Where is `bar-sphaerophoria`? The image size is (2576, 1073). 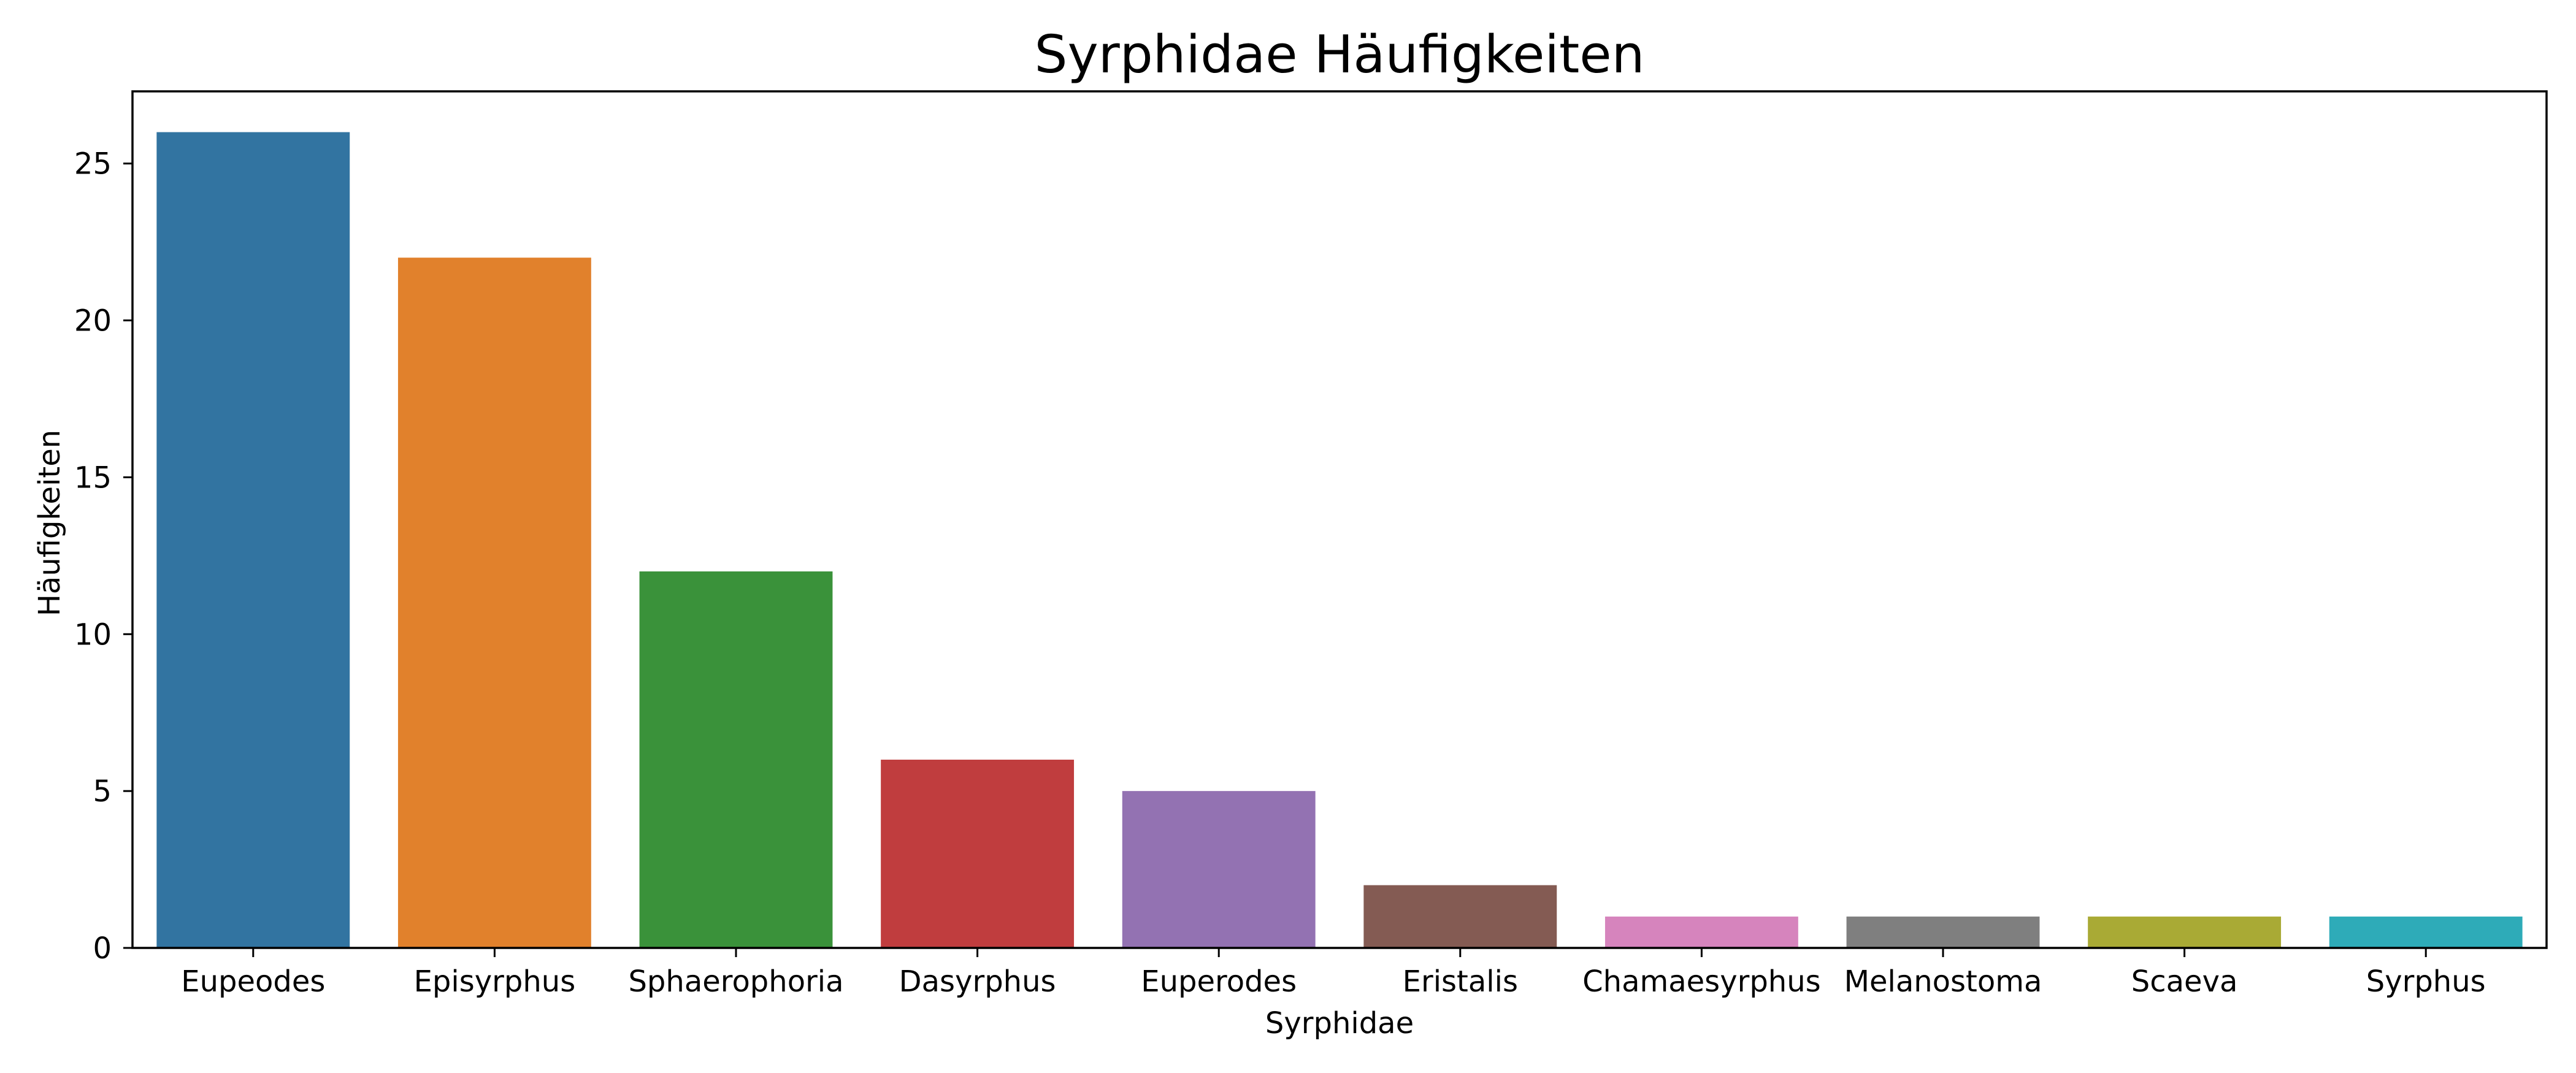 bar-sphaerophoria is located at coordinates (736, 759).